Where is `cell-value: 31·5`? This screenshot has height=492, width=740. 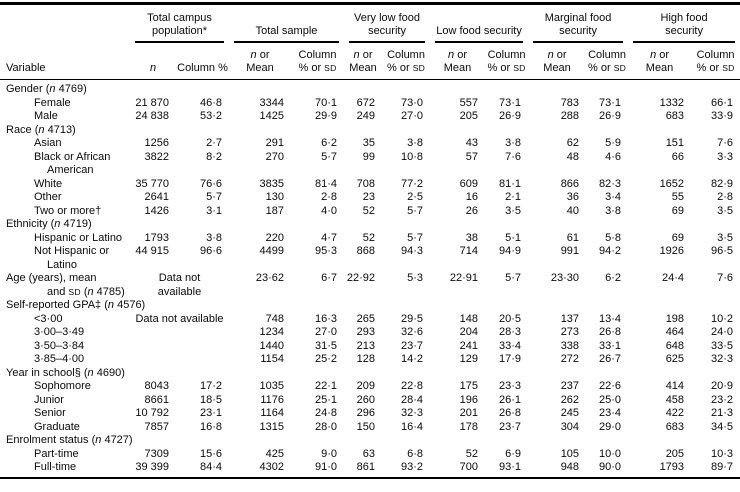 cell-value: 31·5 is located at coordinates (326, 345).